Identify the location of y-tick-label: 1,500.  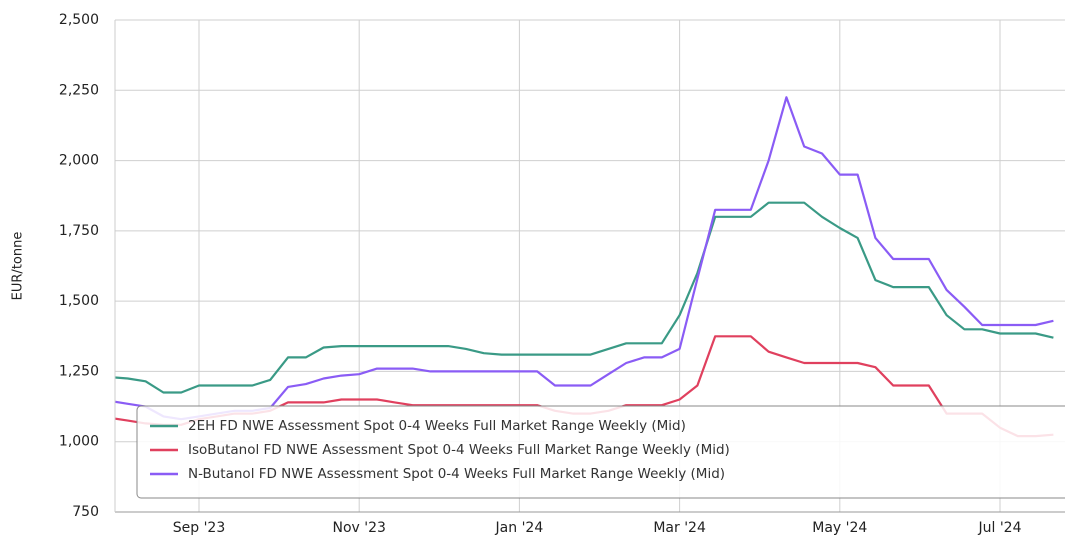
(79, 301).